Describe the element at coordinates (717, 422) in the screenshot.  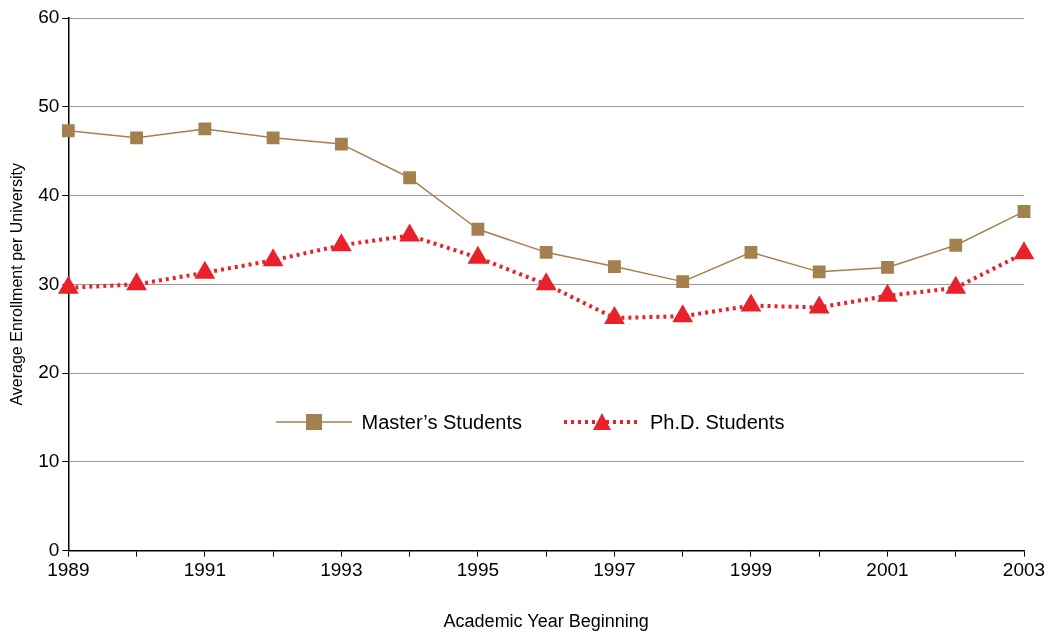
I see `legend-label: Ph.D. Students` at that location.